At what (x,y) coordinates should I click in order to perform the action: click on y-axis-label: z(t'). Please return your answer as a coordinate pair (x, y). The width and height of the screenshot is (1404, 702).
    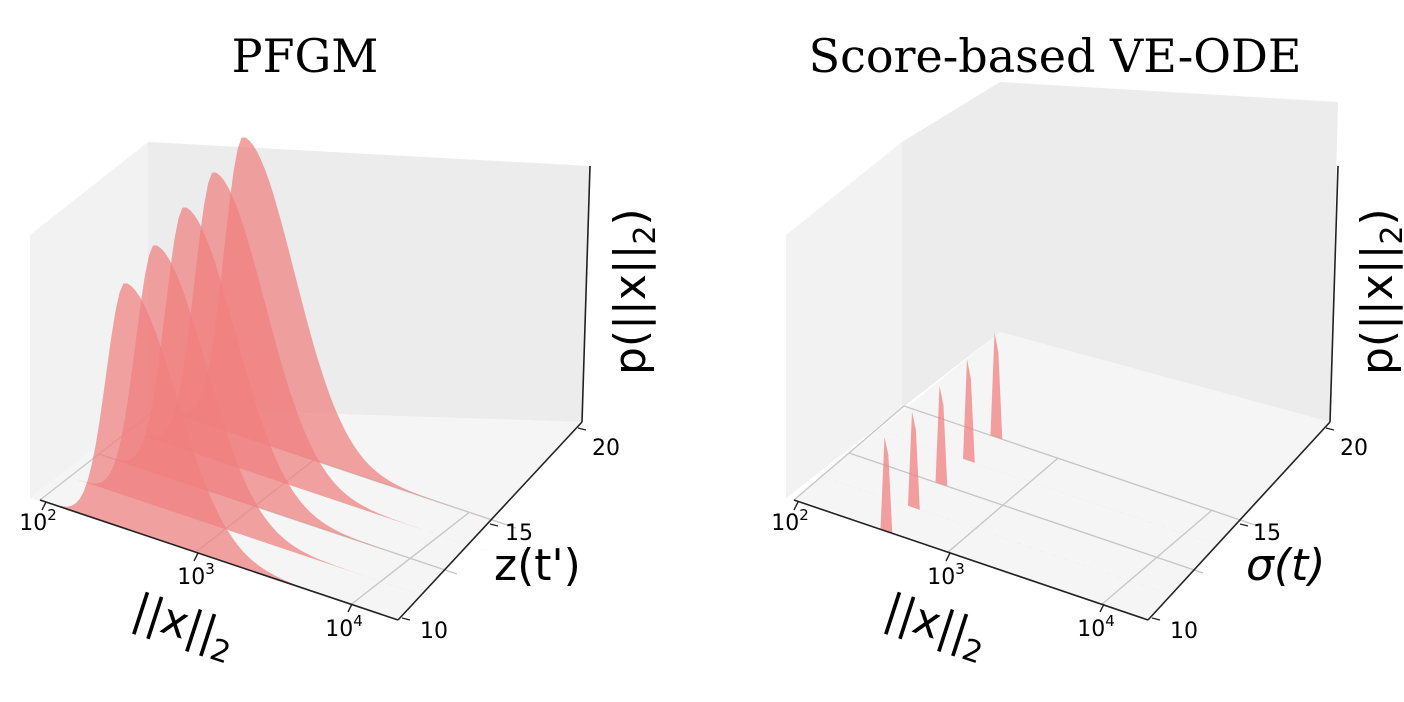
    Looking at the image, I should click on (537, 565).